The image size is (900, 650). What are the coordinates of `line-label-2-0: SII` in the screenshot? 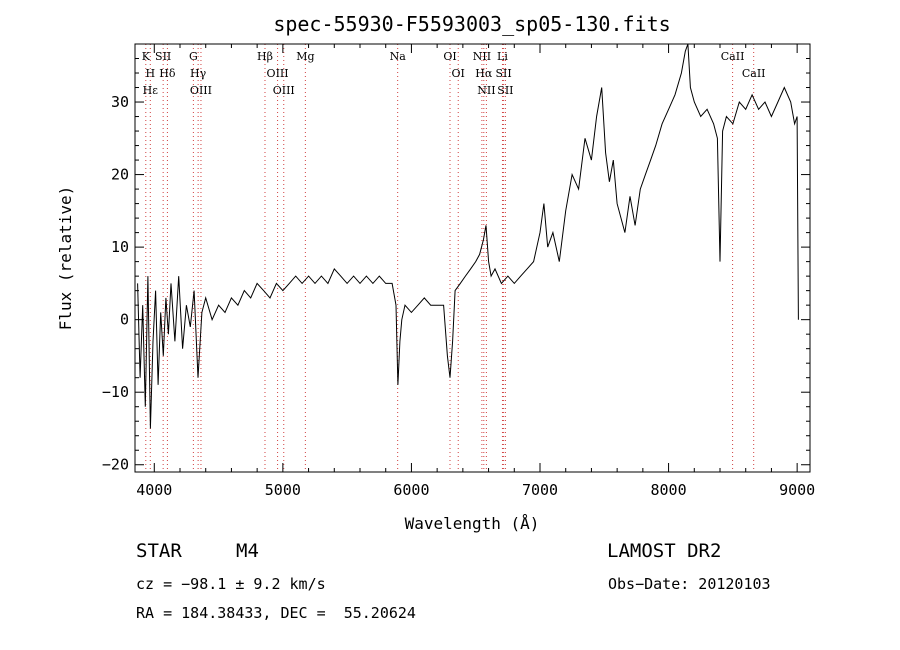 It's located at (163, 56).